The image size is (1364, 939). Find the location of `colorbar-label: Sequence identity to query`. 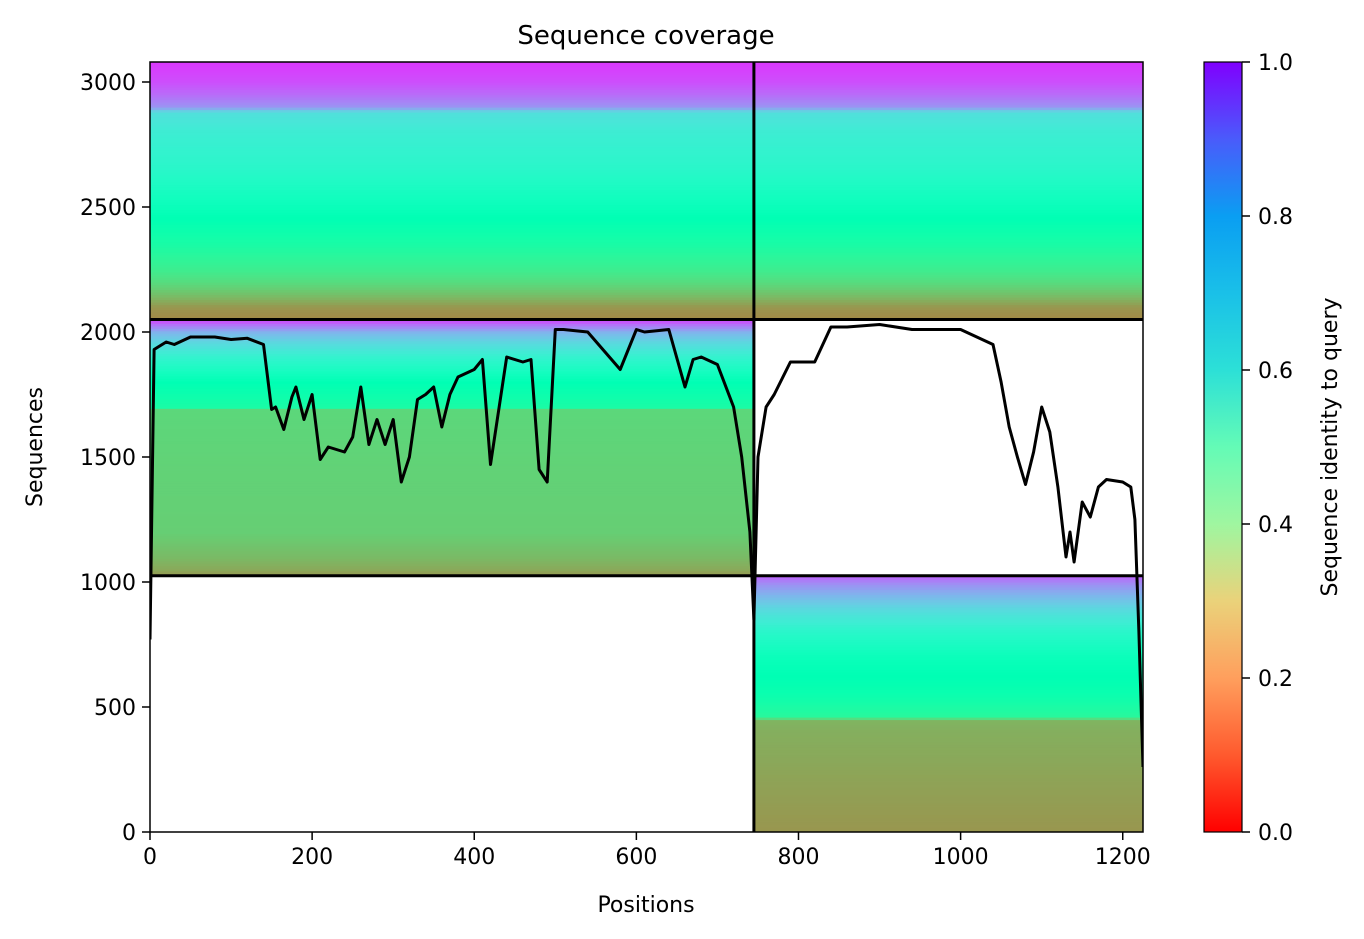

colorbar-label: Sequence identity to query is located at coordinates (1330, 446).